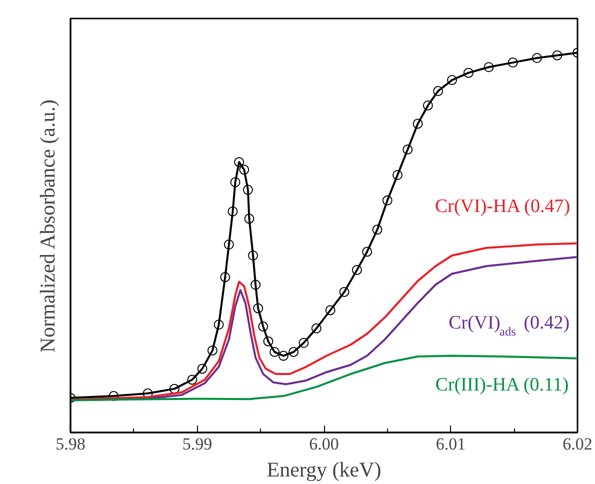  What do you see at coordinates (197, 444) in the screenshot?
I see `x-tick-label: 5.99` at bounding box center [197, 444].